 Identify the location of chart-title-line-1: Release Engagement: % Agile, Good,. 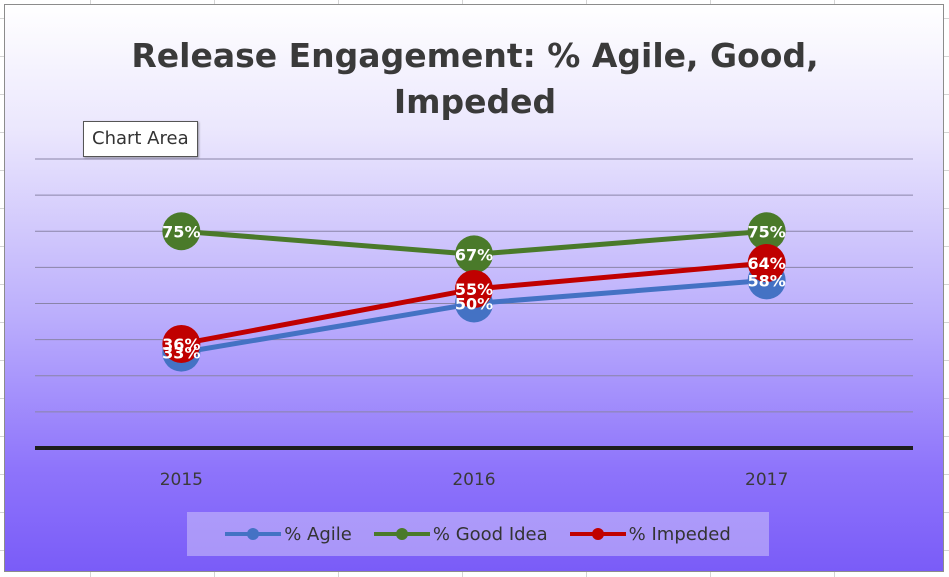
(474, 55).